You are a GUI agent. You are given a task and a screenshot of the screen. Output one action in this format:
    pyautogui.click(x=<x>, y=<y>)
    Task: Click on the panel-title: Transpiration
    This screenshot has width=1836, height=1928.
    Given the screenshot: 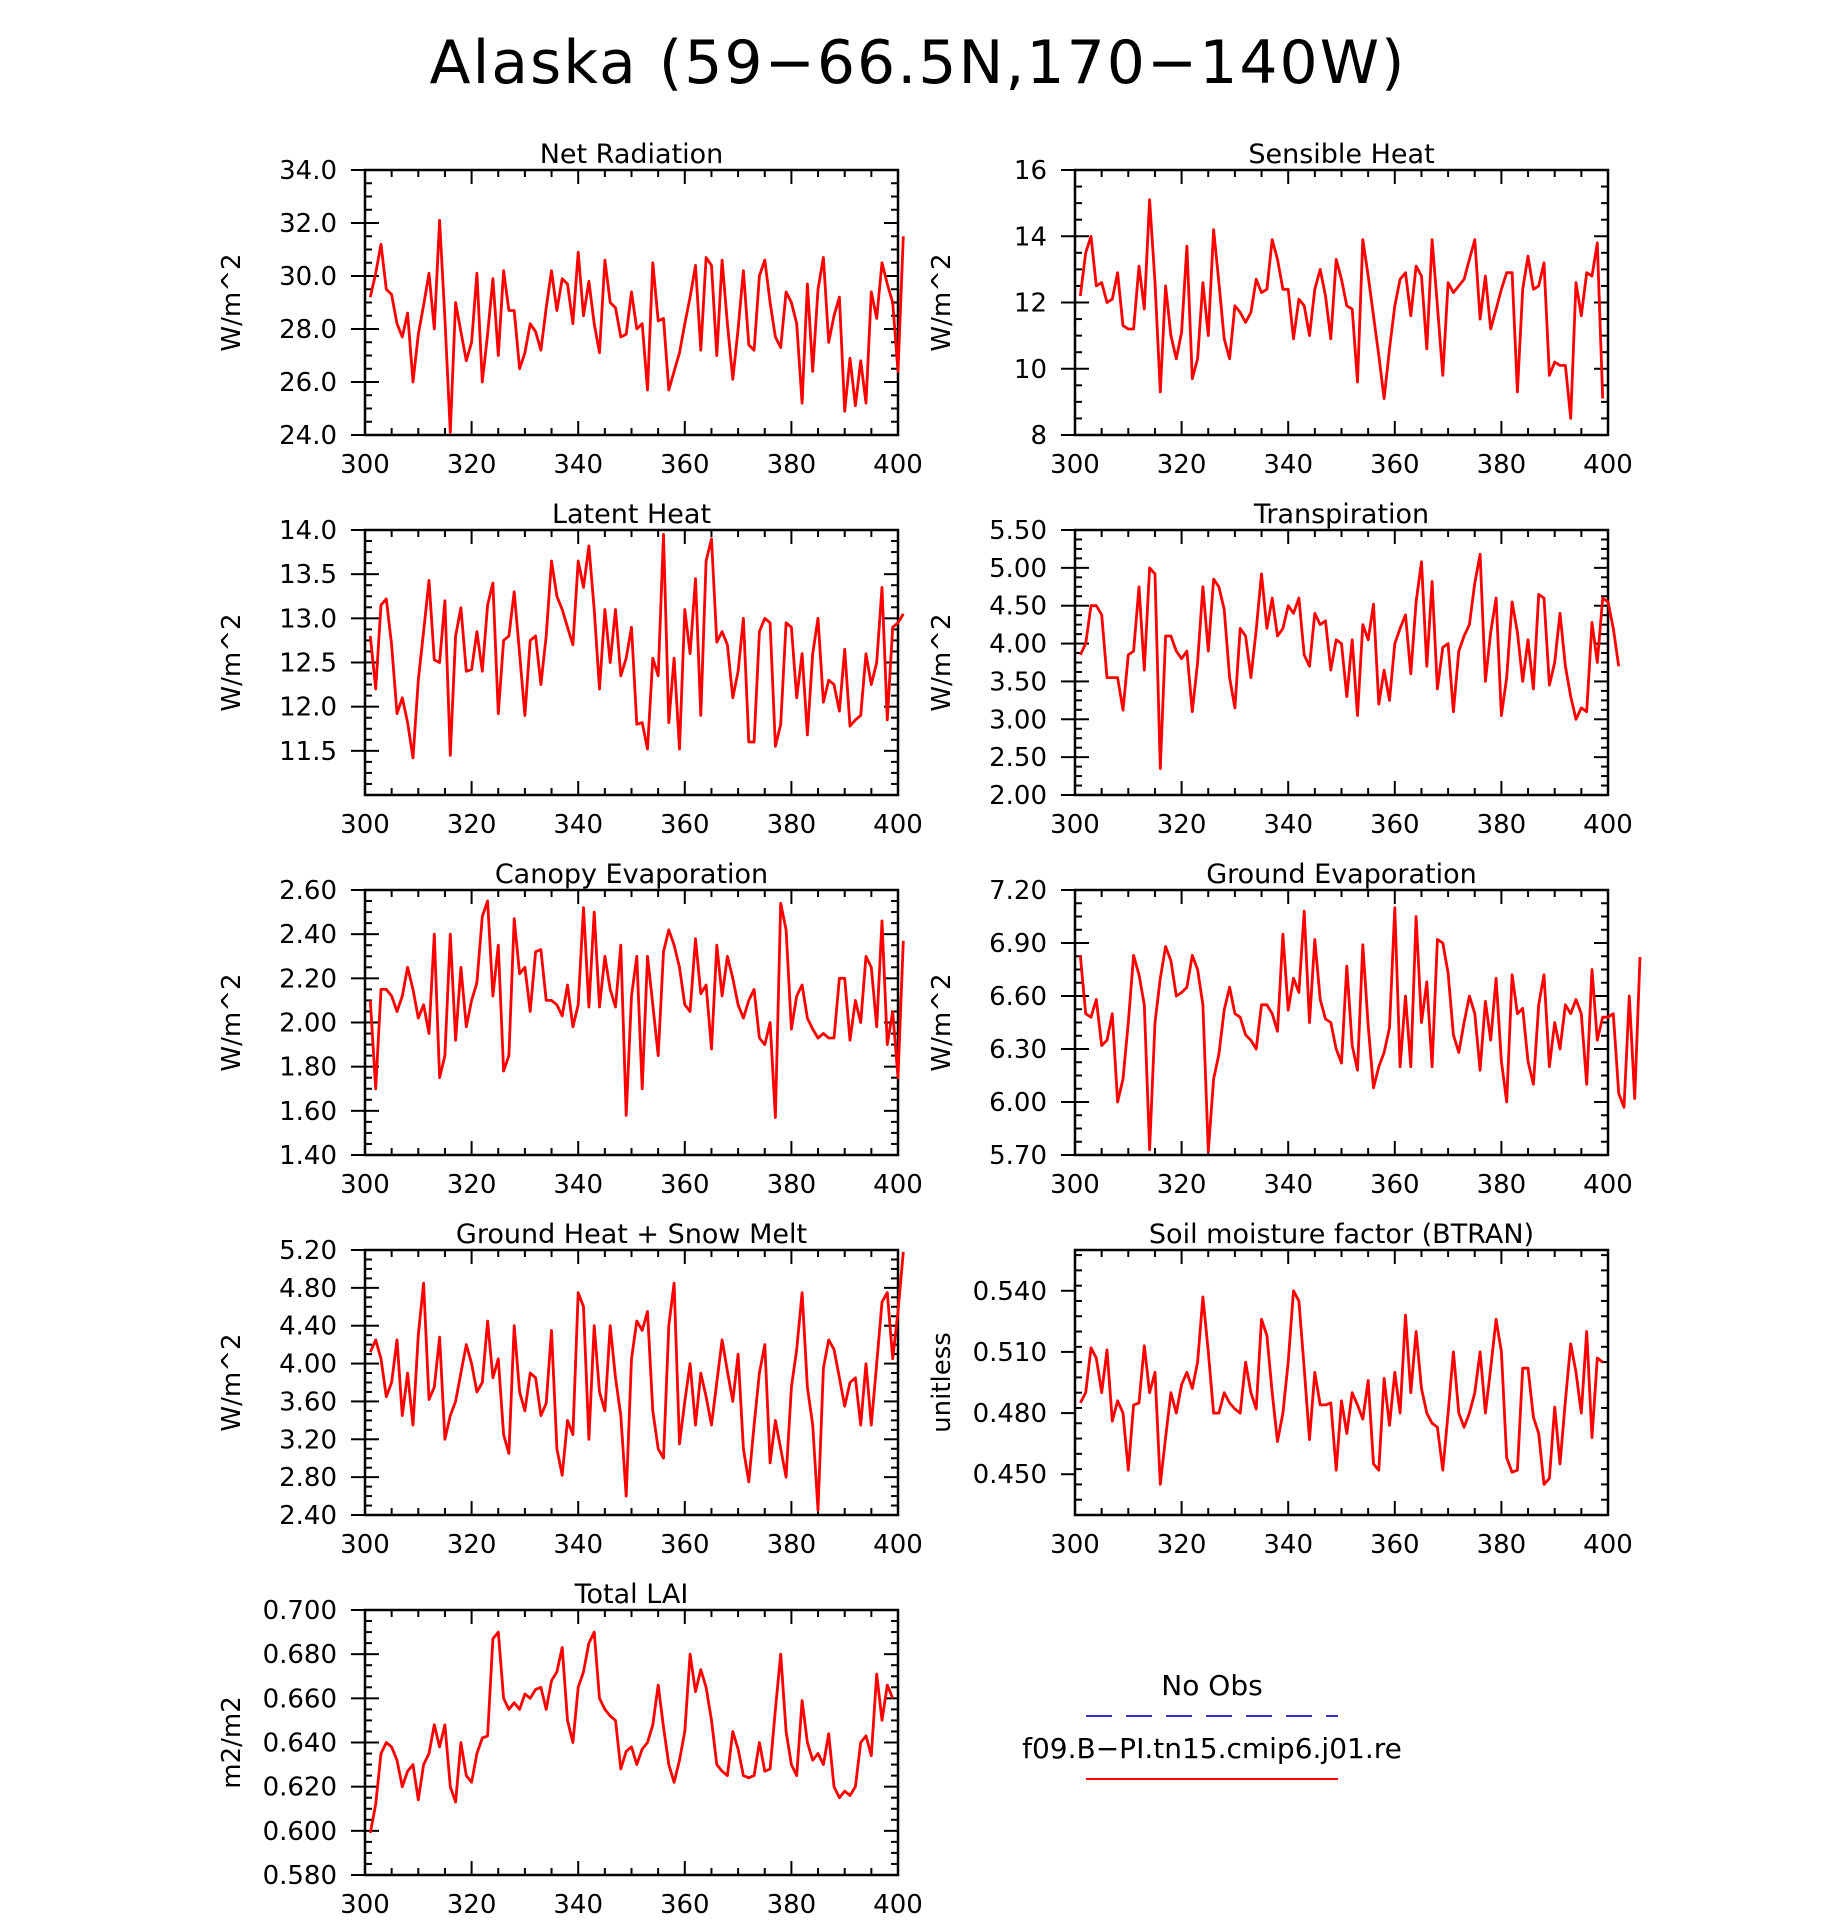 What is the action you would take?
    pyautogui.click(x=1341, y=514)
    